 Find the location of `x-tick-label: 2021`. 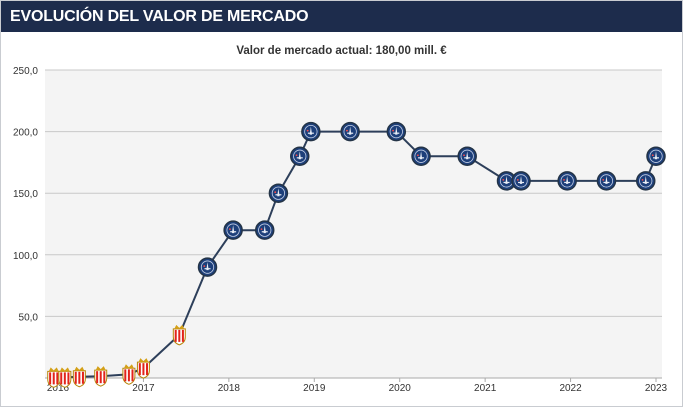

x-tick-label: 2021 is located at coordinates (485, 388).